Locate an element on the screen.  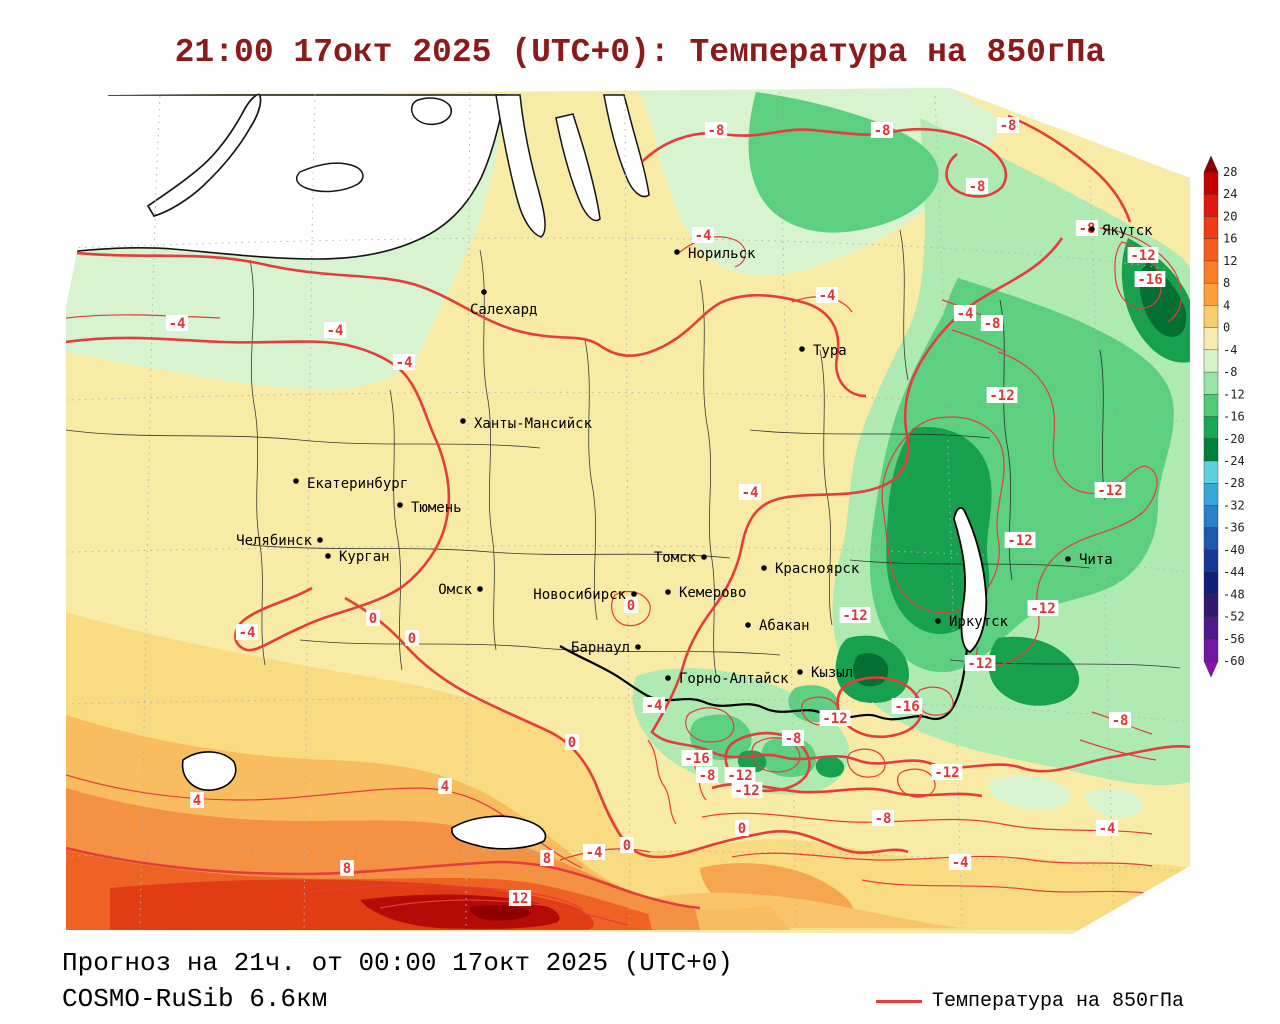
colorbar-tick-label: -20 is located at coordinates (1234, 439).